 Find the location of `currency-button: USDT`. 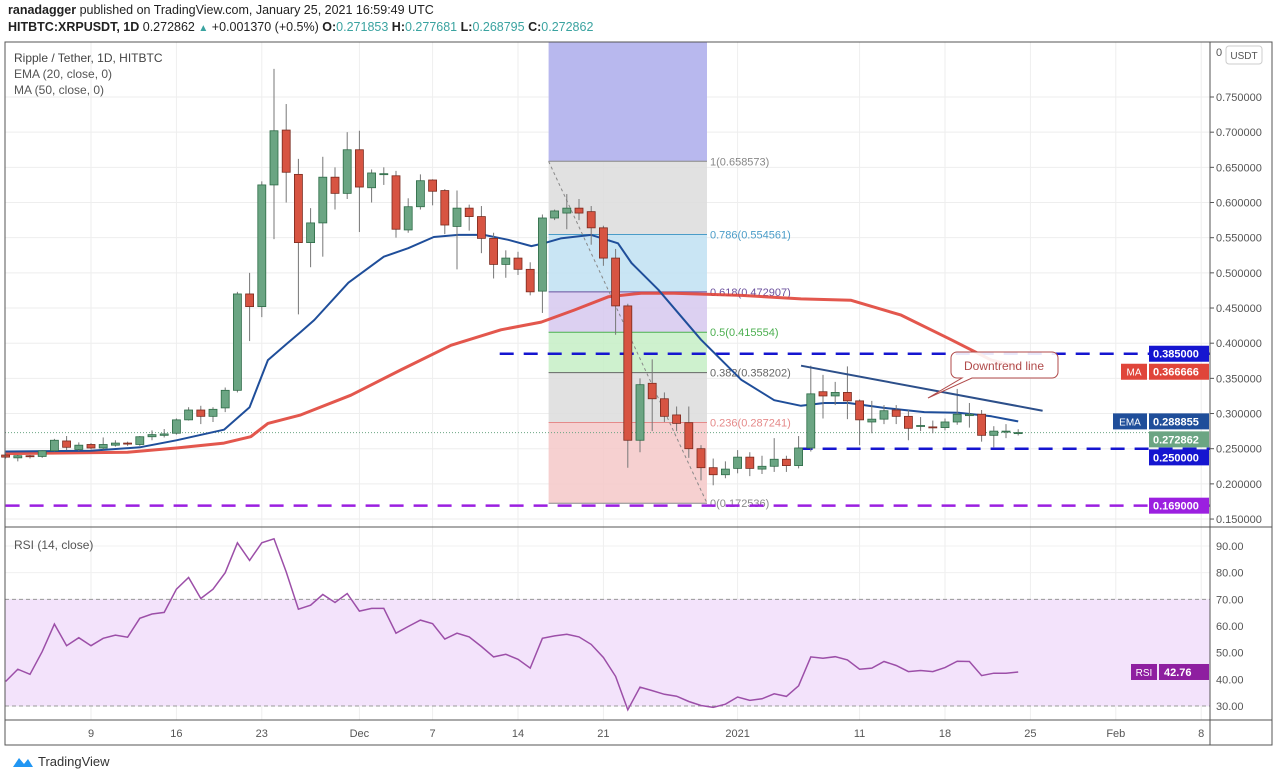

currency-button: USDT is located at coordinates (1244, 55).